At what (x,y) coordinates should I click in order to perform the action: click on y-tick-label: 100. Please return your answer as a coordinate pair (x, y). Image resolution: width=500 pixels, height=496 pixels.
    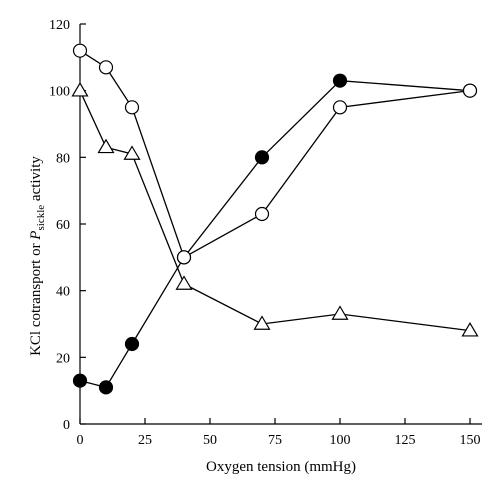
    Looking at the image, I should click on (59, 92).